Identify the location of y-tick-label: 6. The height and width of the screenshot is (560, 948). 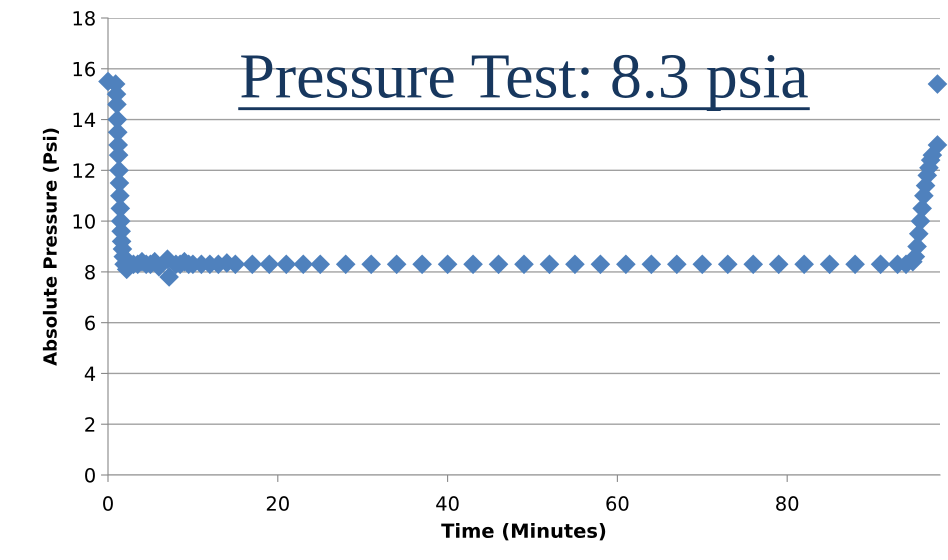
(90, 323).